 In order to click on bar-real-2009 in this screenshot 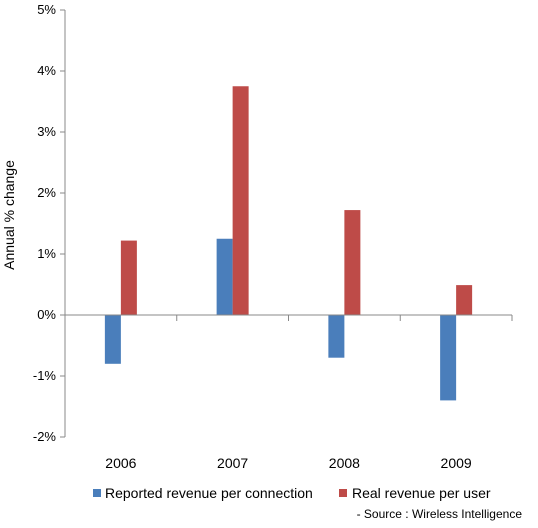, I will do `click(464, 300)`.